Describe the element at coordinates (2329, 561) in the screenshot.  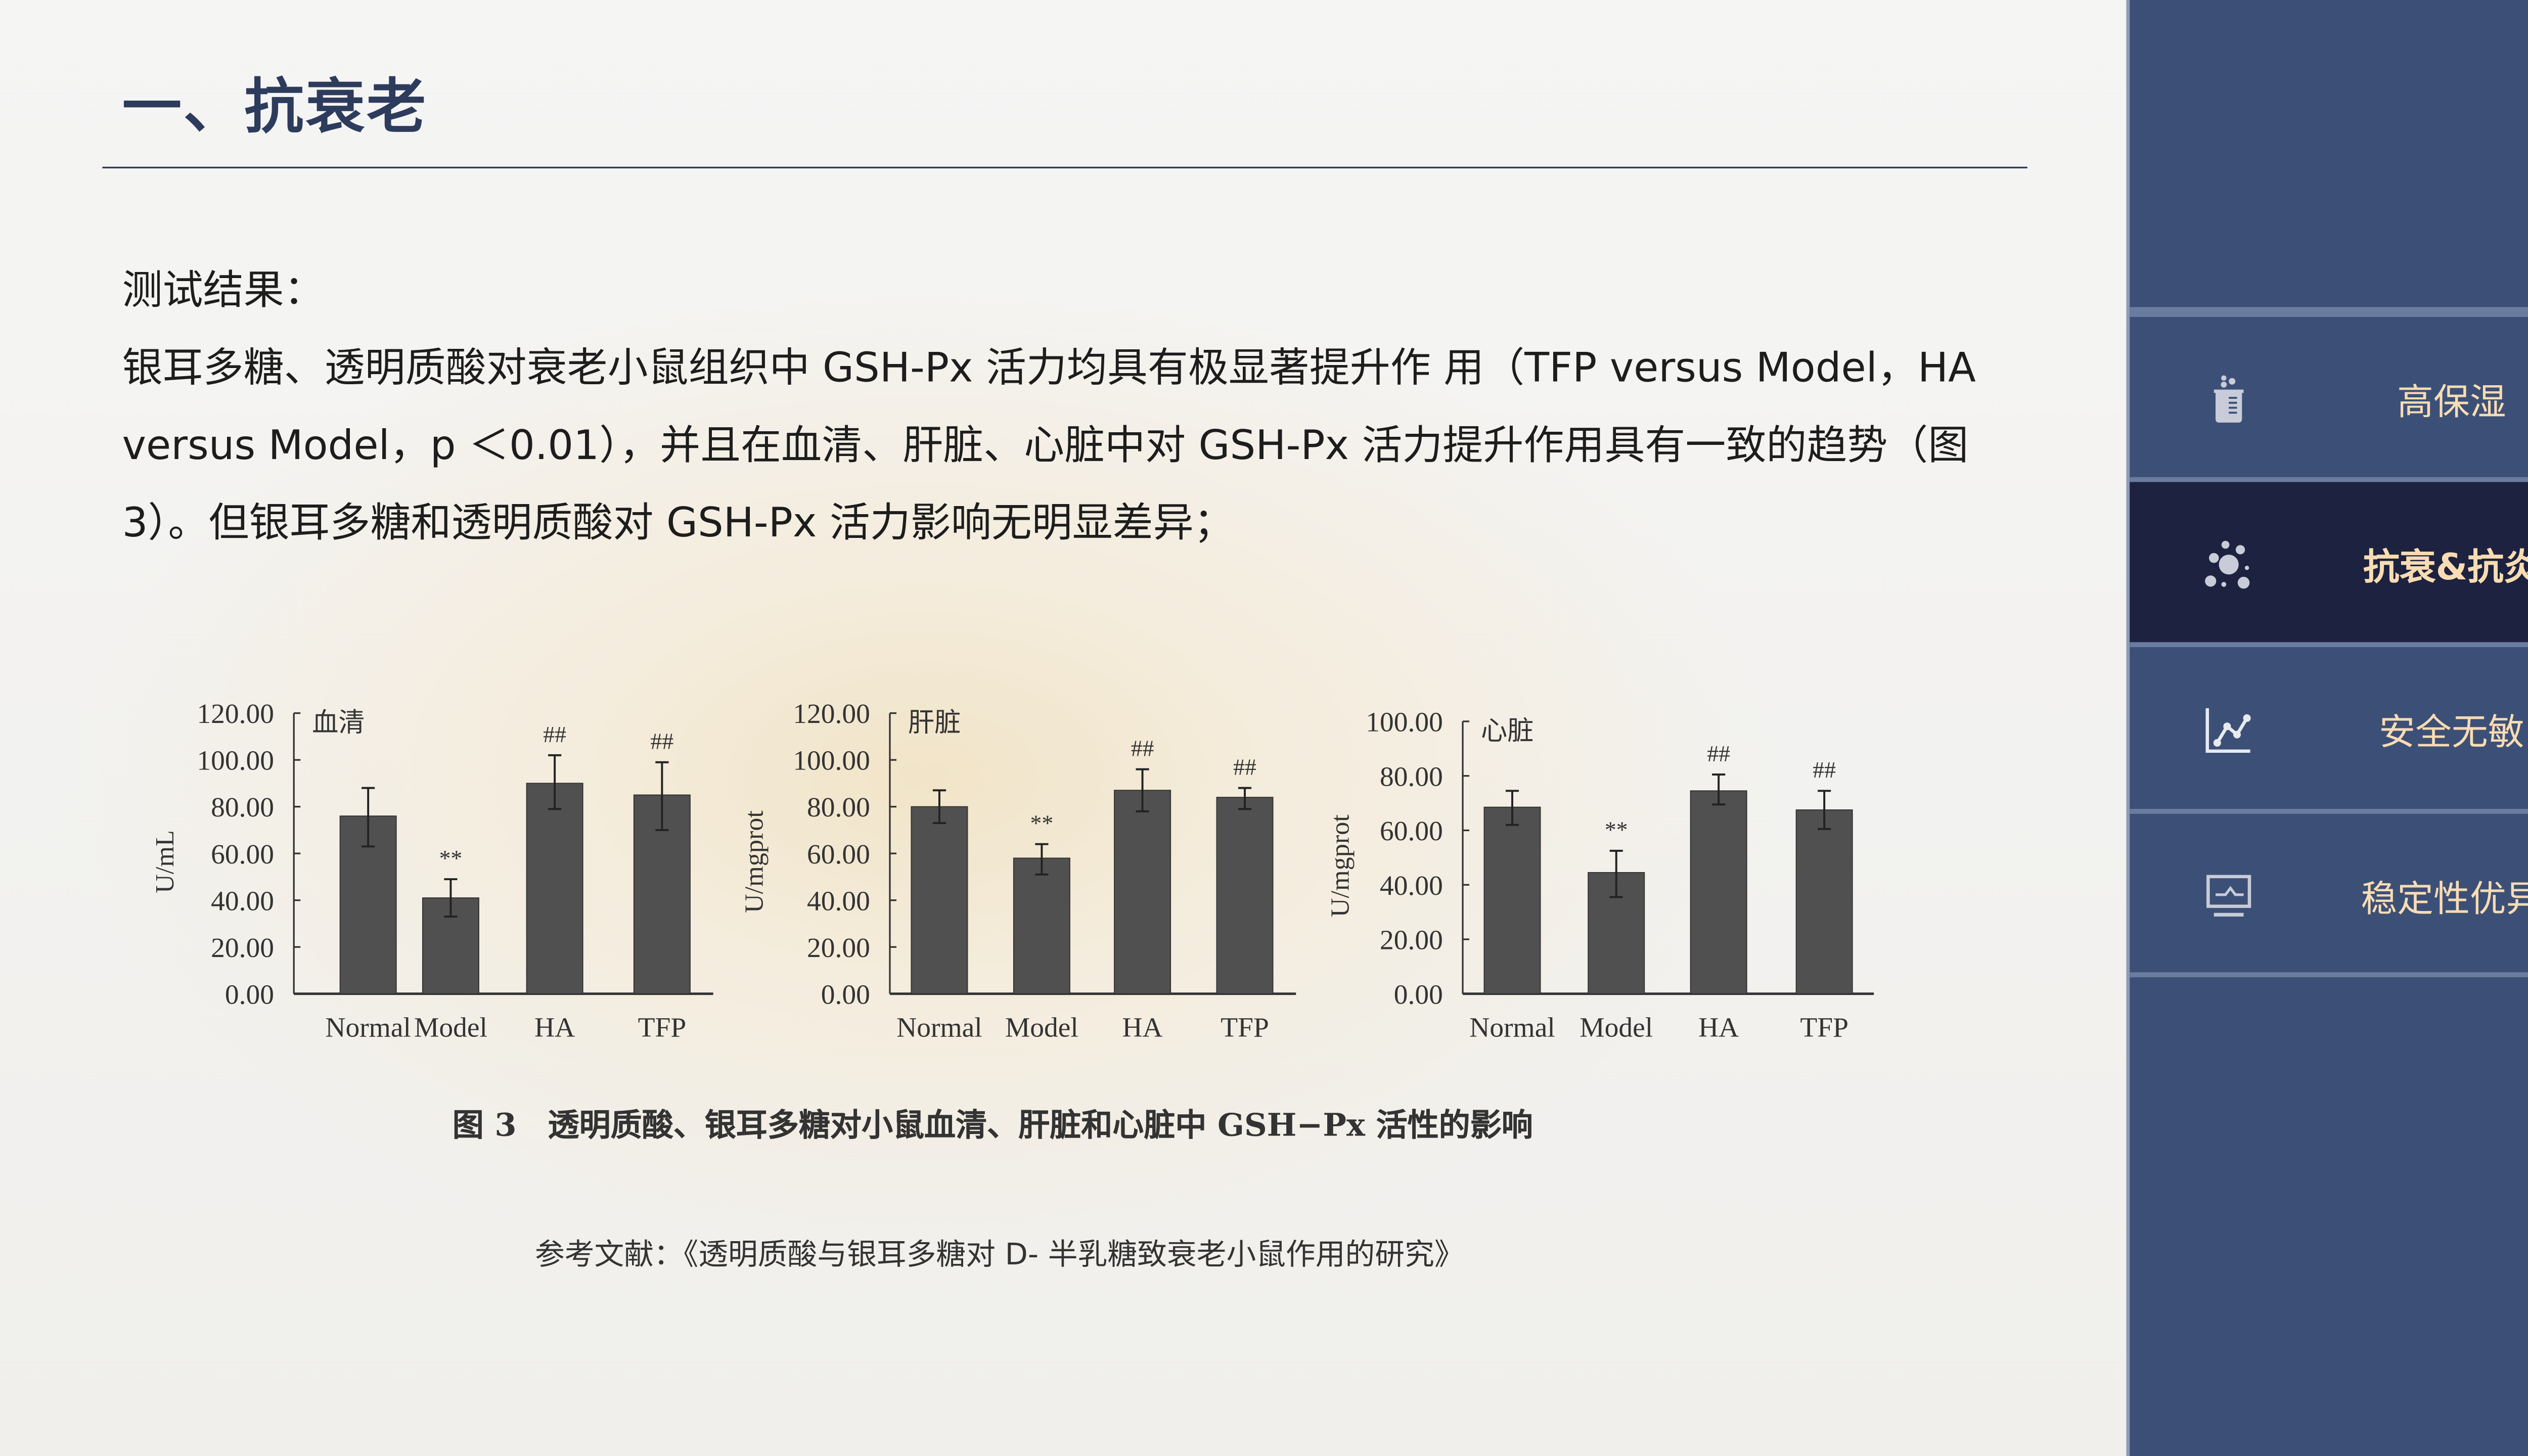
I see `sidebar-item-anti-aging: 抗衰&抗炎` at that location.